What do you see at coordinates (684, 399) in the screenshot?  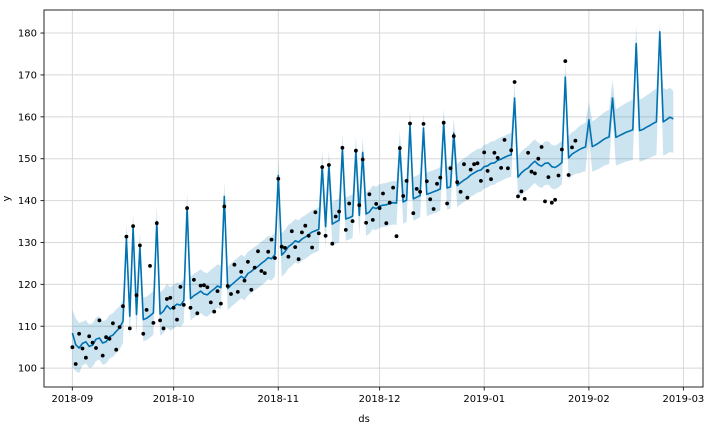 I see `x-tick-label: 2019-03` at bounding box center [684, 399].